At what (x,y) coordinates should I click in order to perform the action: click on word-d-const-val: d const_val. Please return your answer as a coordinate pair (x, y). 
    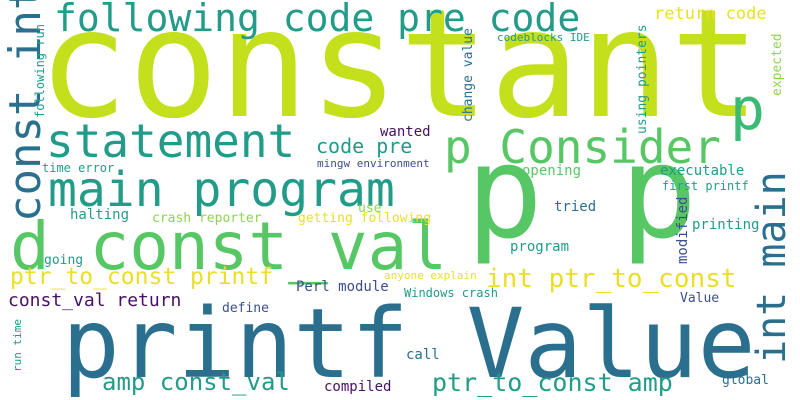
    Looking at the image, I should click on (229, 246).